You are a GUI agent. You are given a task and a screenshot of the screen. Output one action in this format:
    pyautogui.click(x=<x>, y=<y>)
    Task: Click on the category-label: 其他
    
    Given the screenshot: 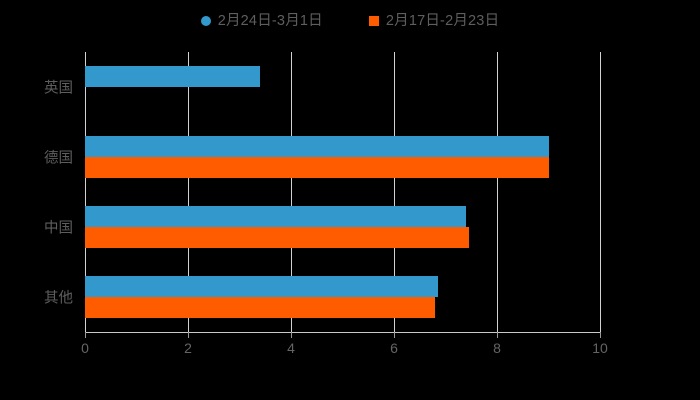 What is the action you would take?
    pyautogui.click(x=58, y=298)
    